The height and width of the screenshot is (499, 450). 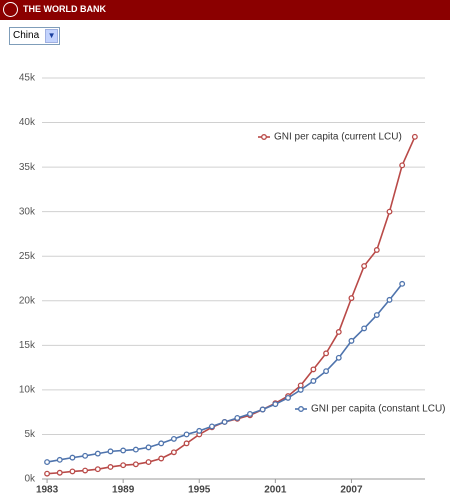 What do you see at coordinates (275, 490) in the screenshot?
I see `x-tick-label: 2001` at bounding box center [275, 490].